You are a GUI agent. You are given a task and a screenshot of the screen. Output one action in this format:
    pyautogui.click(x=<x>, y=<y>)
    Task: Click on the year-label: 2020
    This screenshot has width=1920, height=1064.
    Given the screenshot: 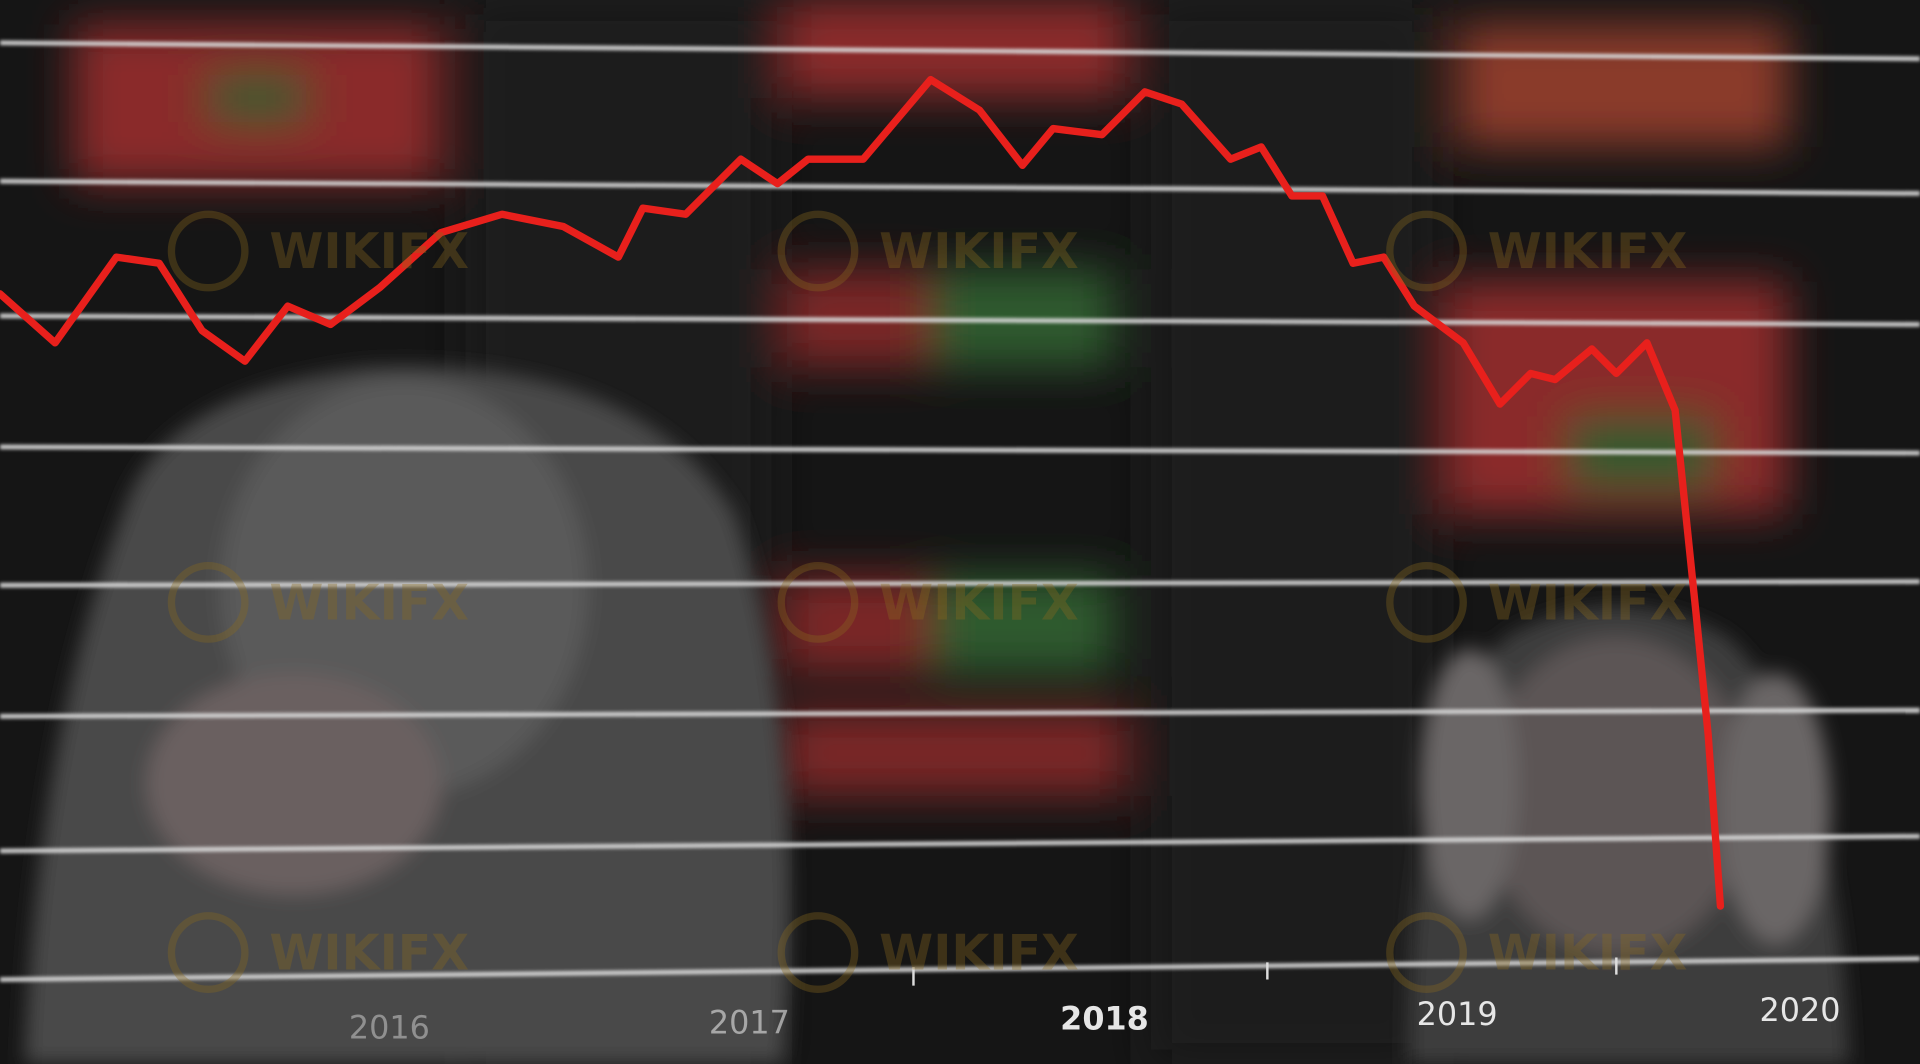 What is the action you would take?
    pyautogui.click(x=1799, y=1010)
    